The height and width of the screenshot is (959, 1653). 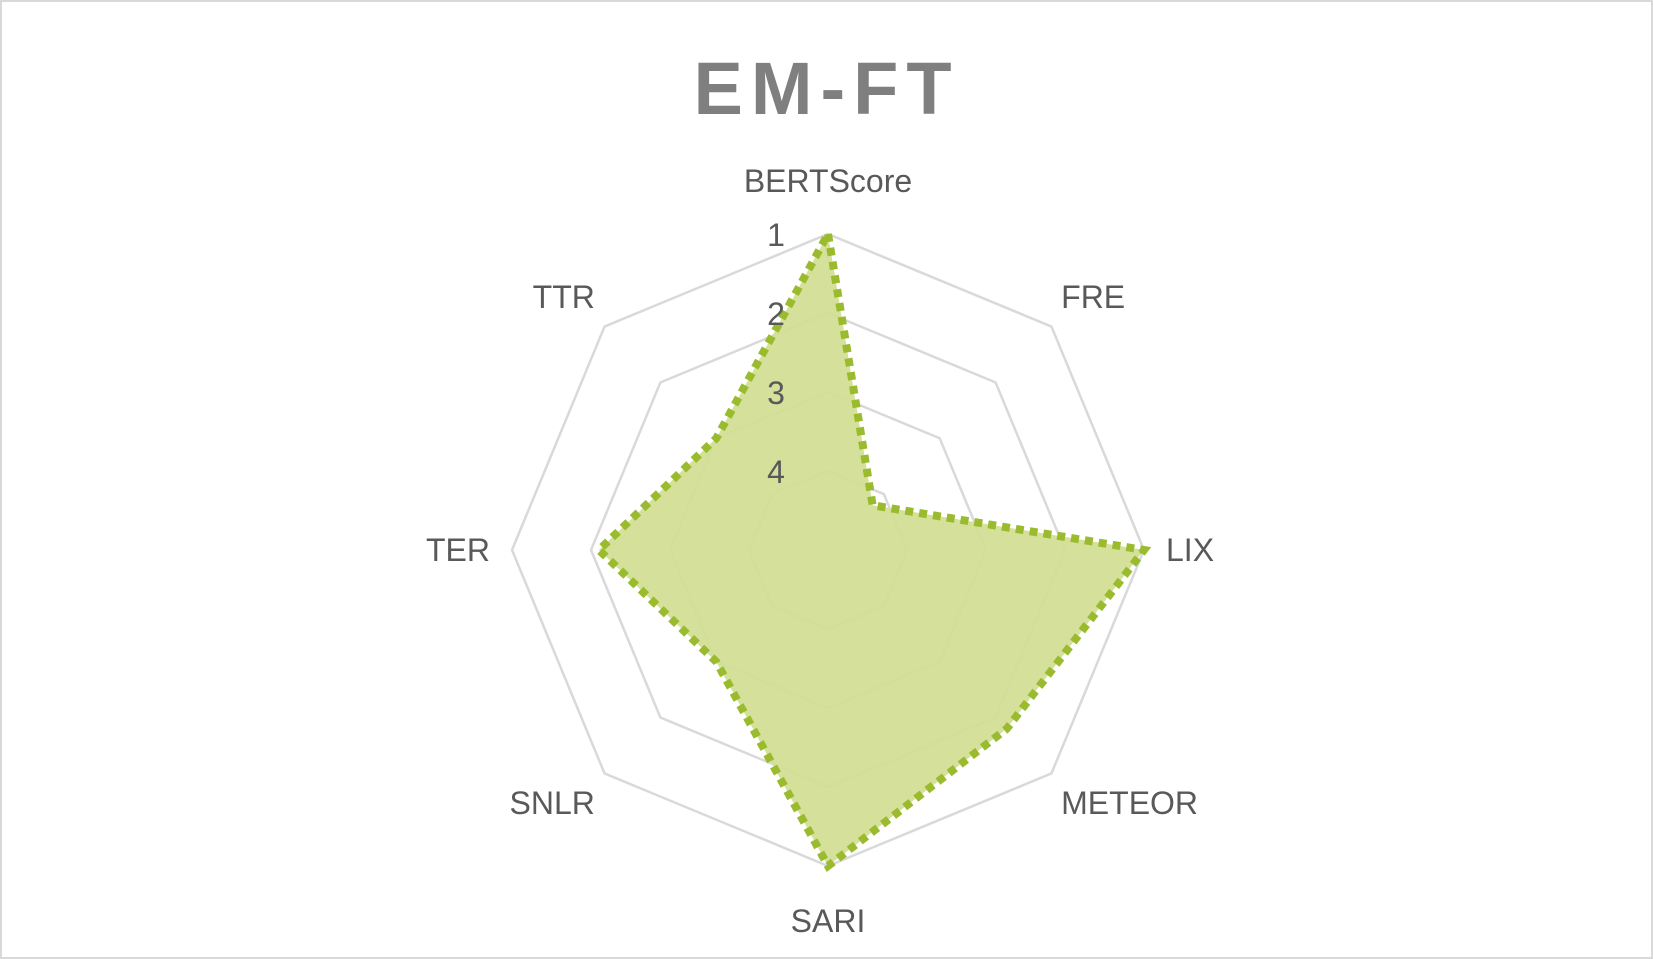 I want to click on axis-label-ttr: TTR, so click(x=564, y=297).